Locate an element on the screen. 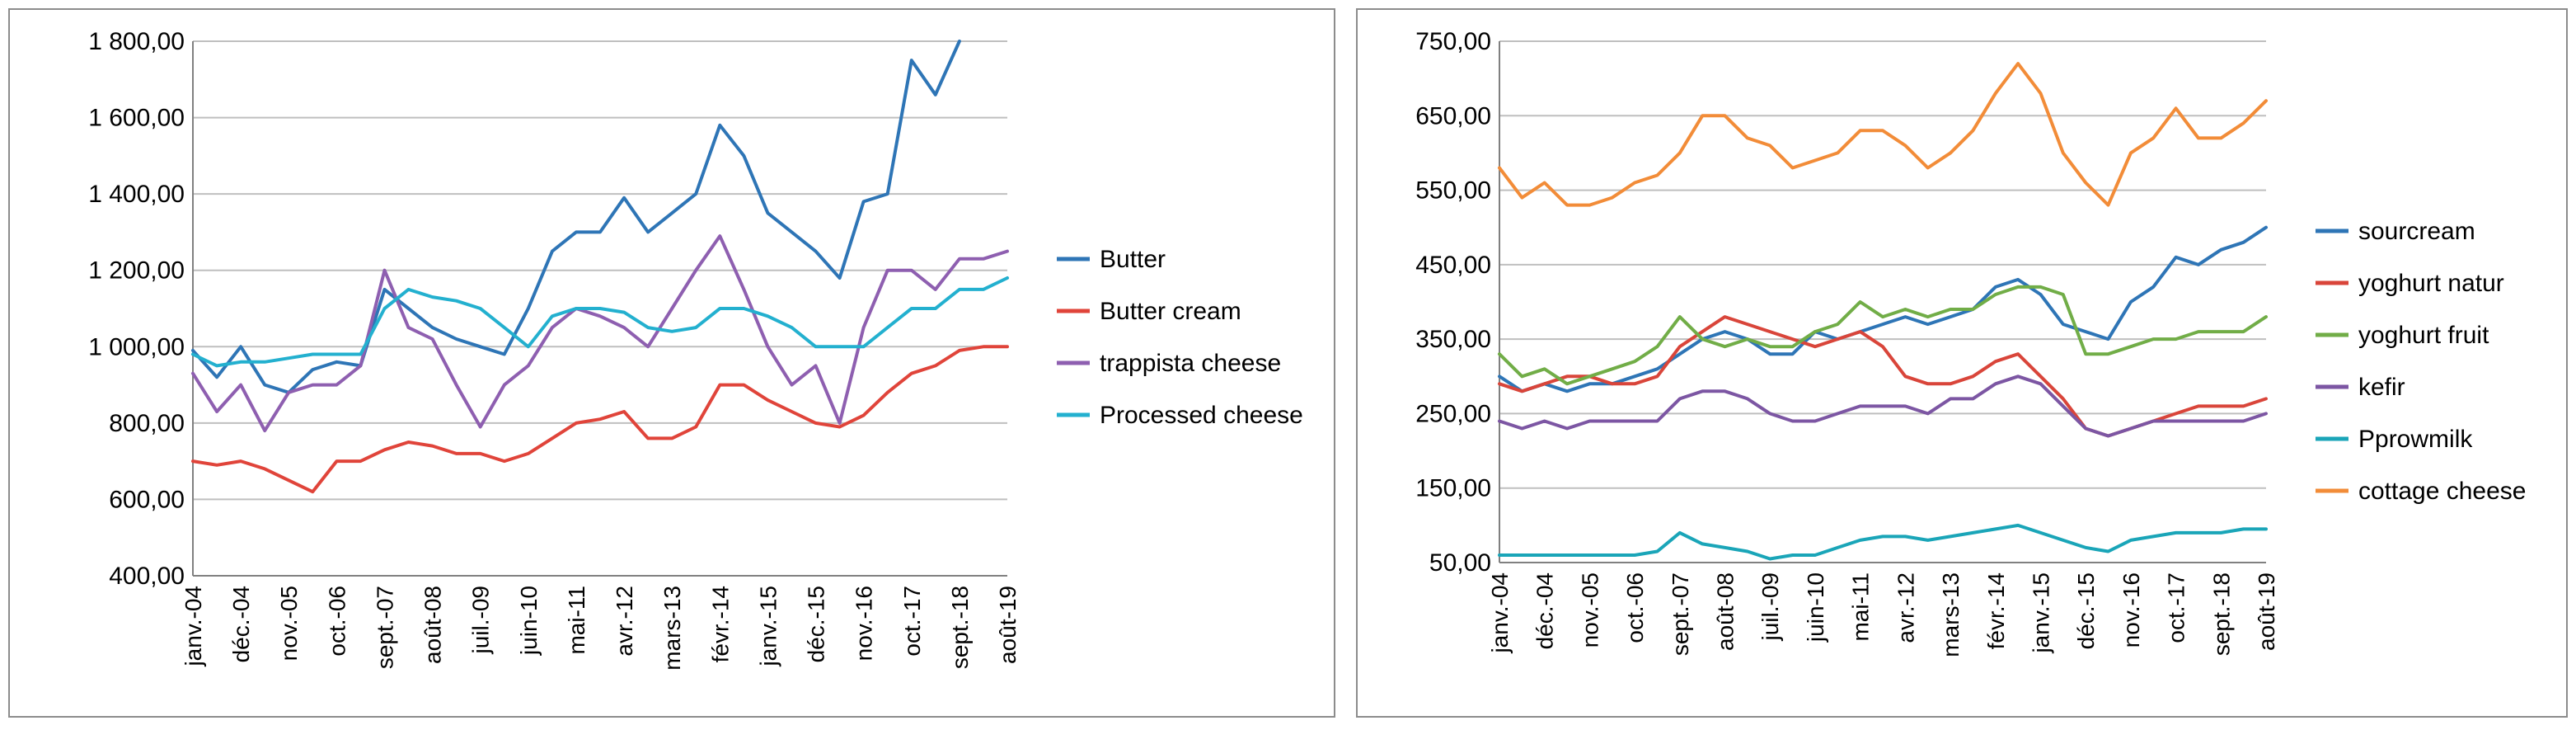 The image size is (2576, 730). right-x-tick-label: juin-10 is located at coordinates (1816, 607).